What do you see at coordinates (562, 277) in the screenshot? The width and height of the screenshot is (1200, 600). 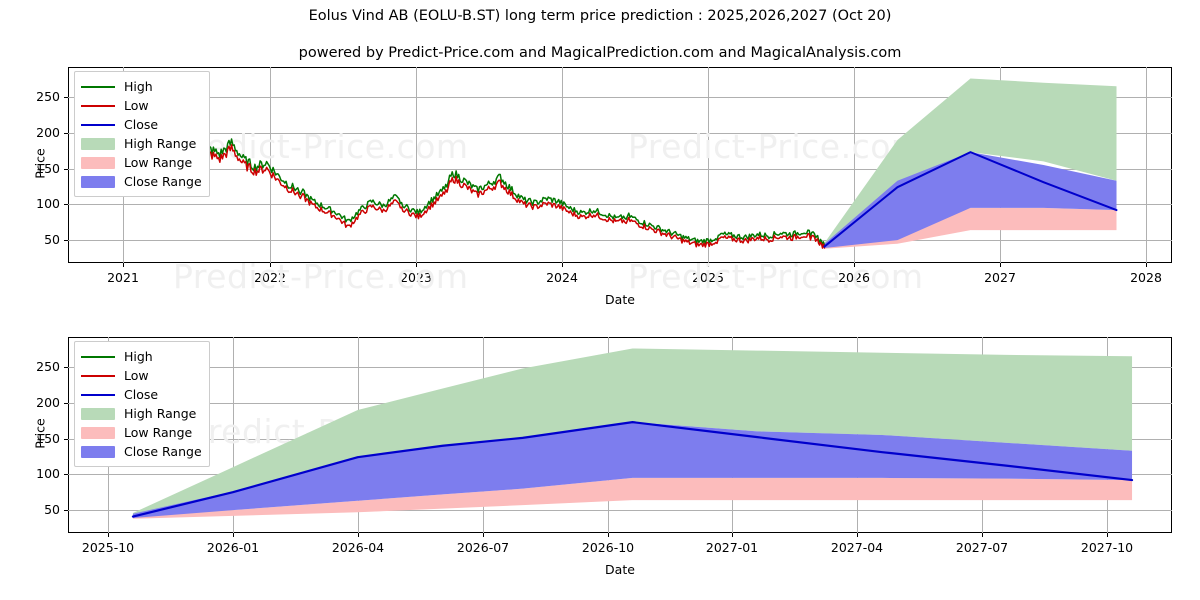 I see `x-tick-label-overview: 2024` at bounding box center [562, 277].